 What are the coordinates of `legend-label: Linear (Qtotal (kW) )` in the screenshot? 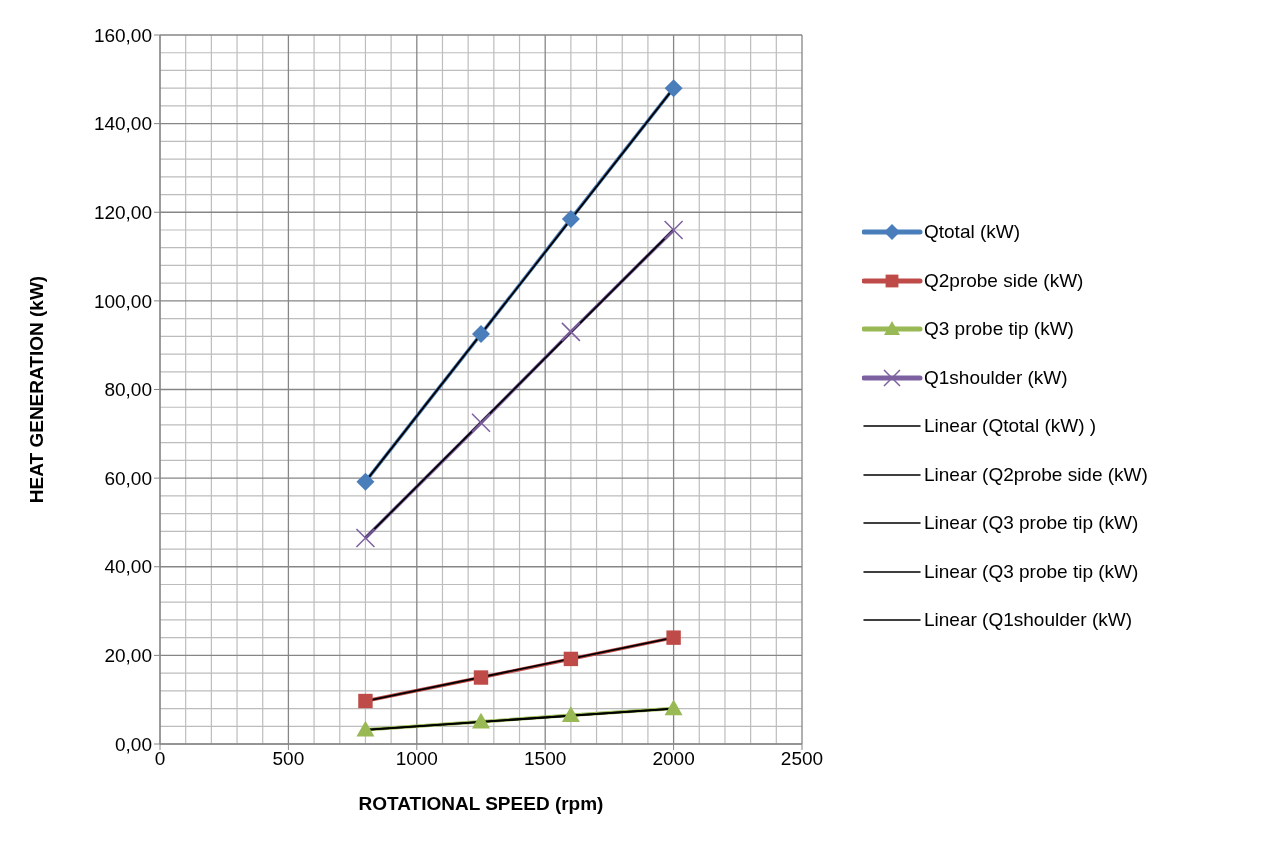 It's located at (1010, 426).